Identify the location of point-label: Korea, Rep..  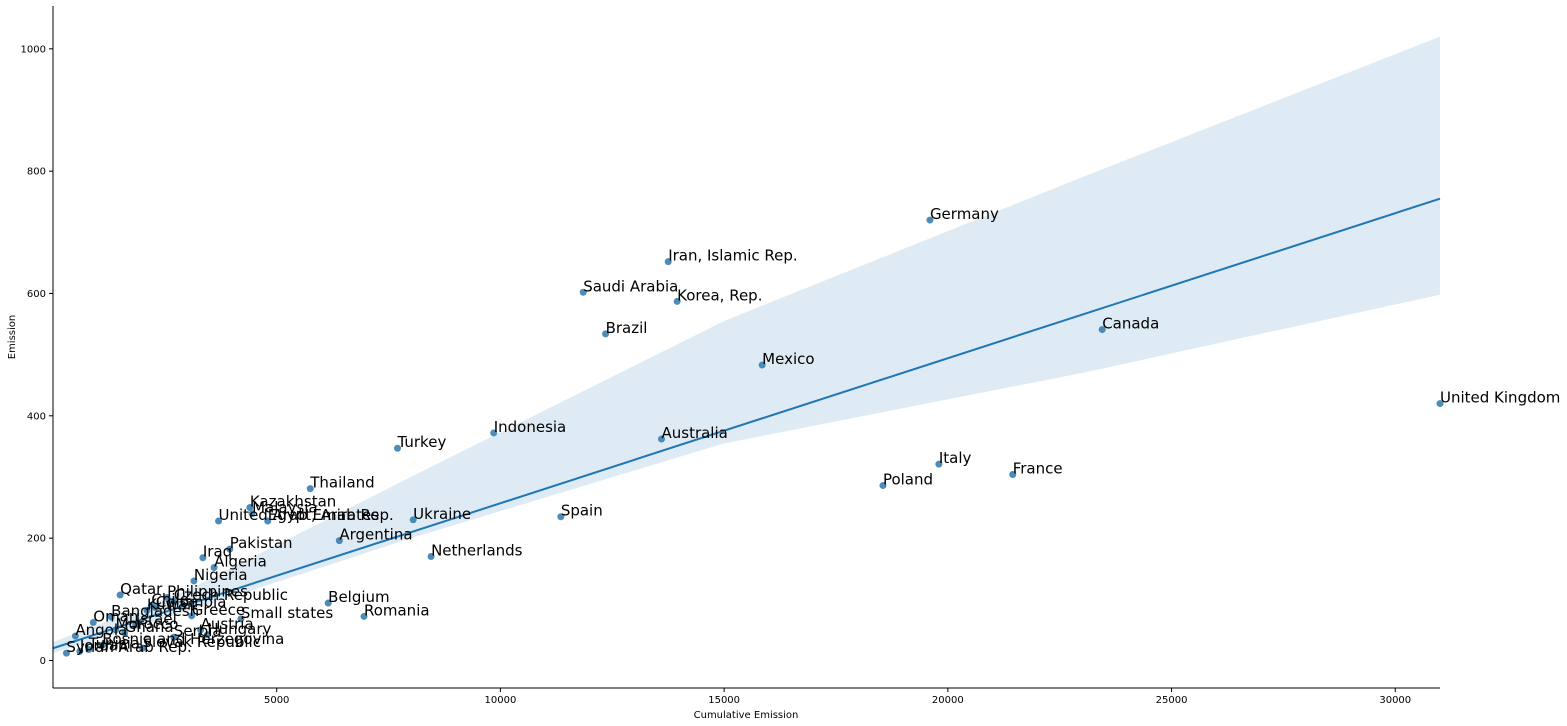
(719, 295).